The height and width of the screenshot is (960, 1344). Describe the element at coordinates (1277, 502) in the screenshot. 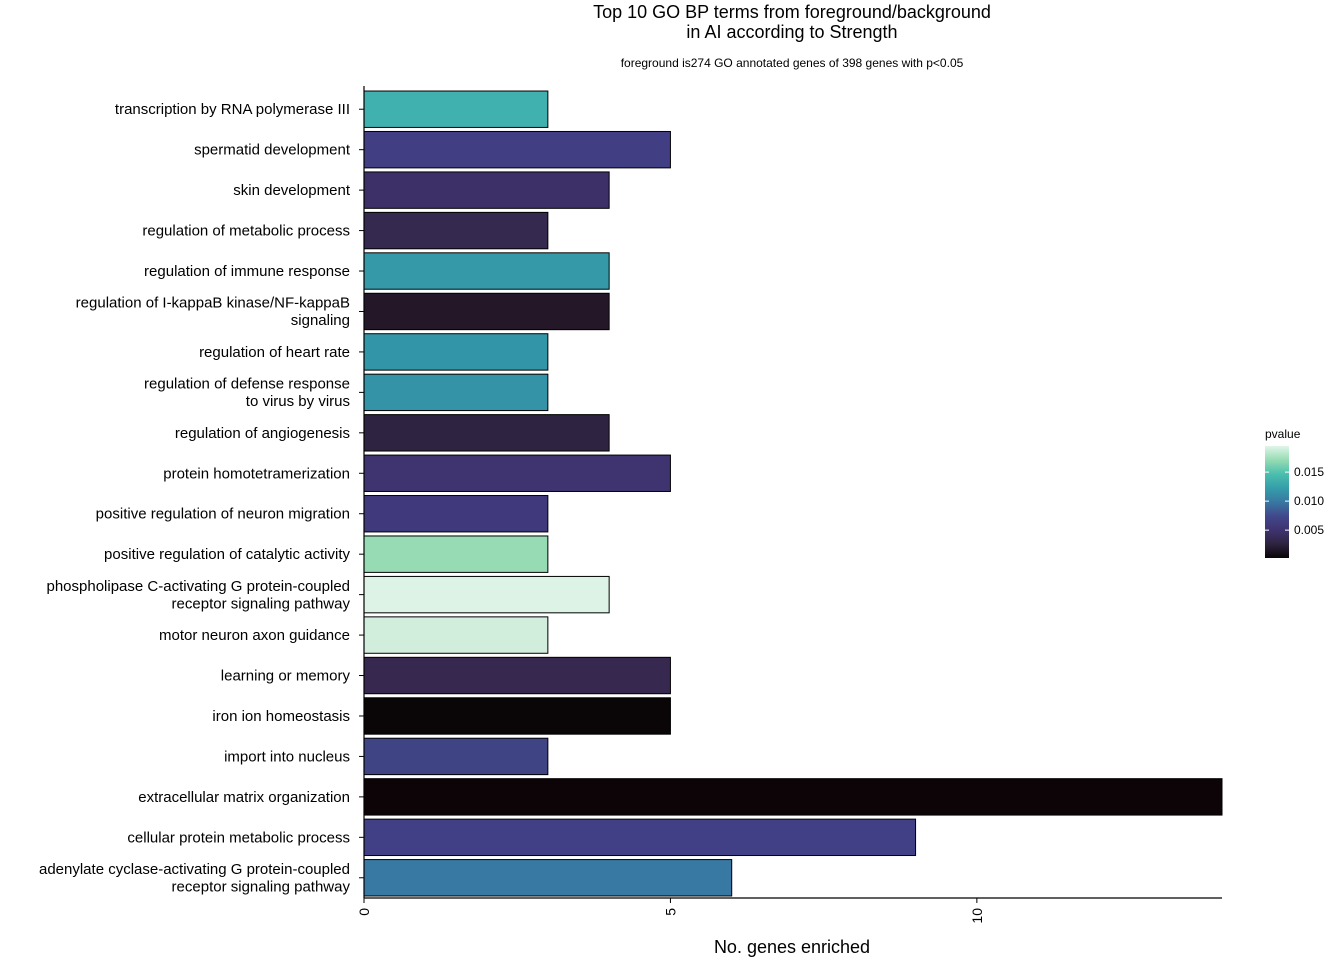

I see `legend-colorbar` at that location.